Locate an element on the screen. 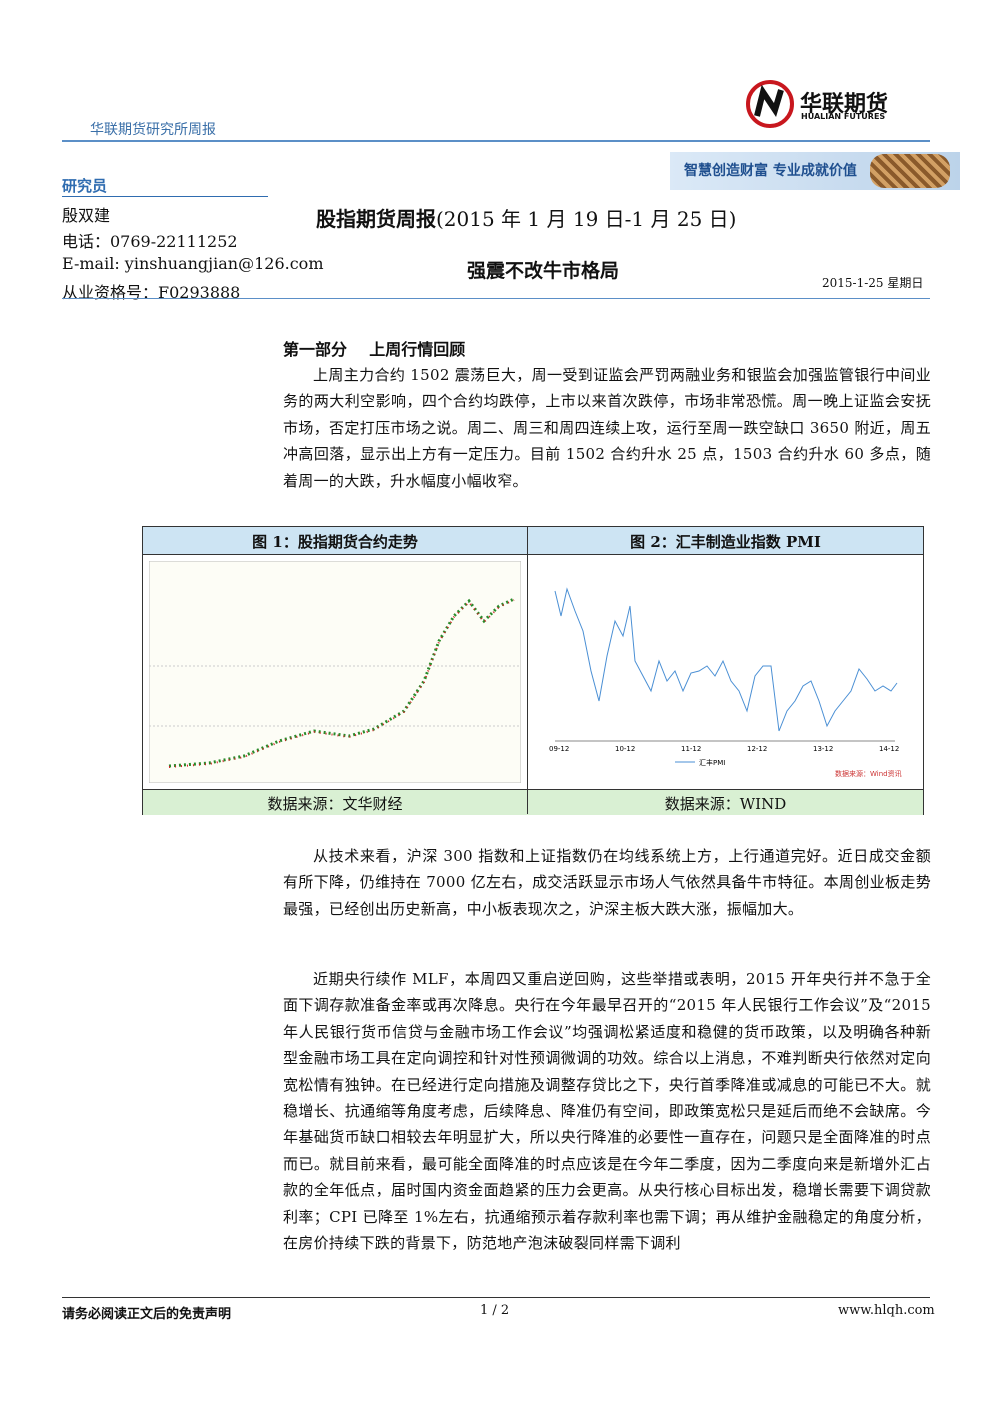 This screenshot has width=992, height=1403. website: www.hlqh.com is located at coordinates (886, 1310).